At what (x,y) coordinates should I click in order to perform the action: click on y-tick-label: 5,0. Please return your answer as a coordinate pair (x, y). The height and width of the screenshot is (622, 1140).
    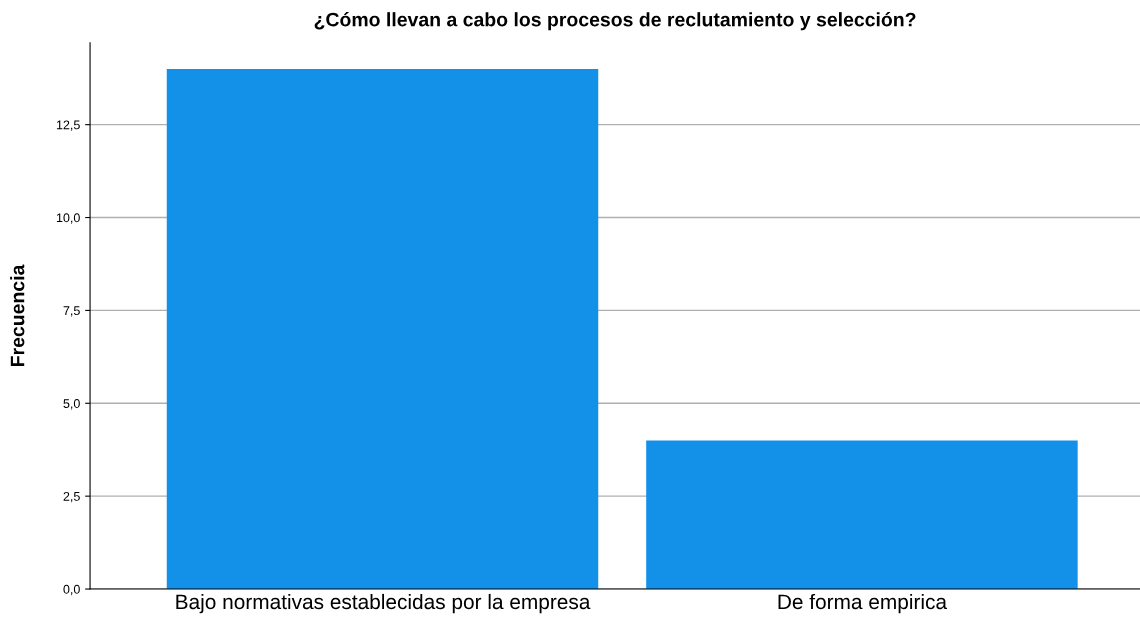
    Looking at the image, I should click on (71, 404).